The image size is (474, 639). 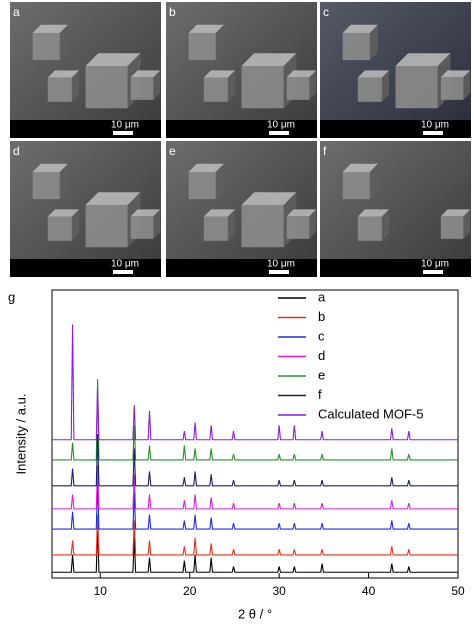 I want to click on sem-image: e 10 μm, so click(x=241, y=209).